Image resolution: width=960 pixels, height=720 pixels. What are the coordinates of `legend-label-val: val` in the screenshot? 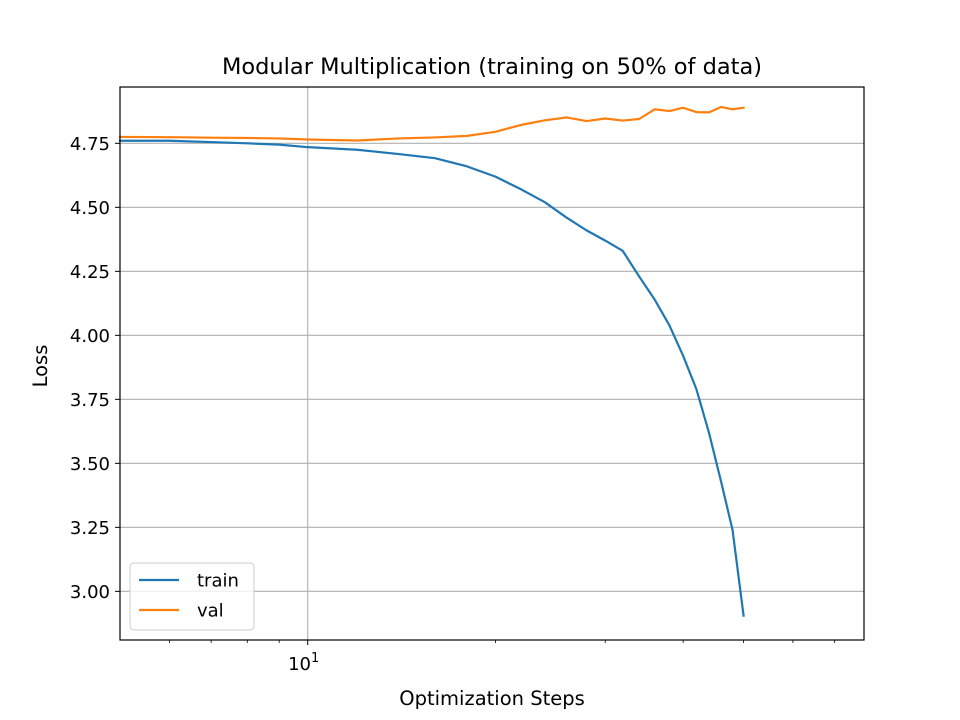 It's located at (210, 611).